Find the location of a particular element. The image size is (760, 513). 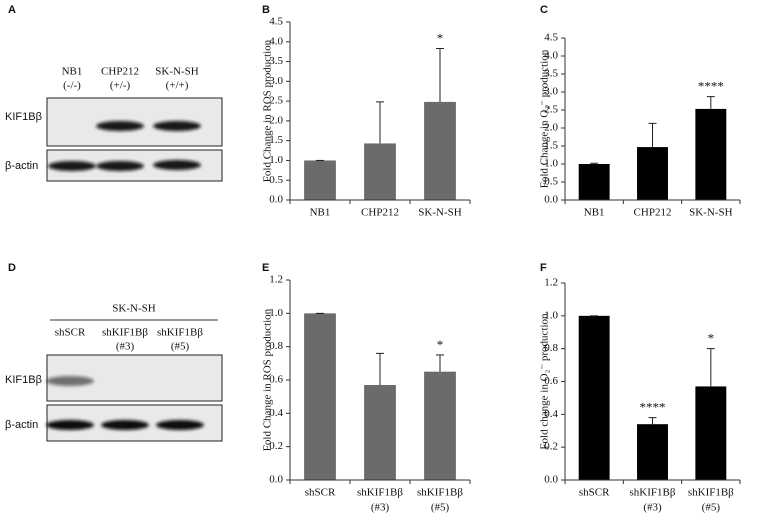

panel-letter: D is located at coordinates (12, 268).